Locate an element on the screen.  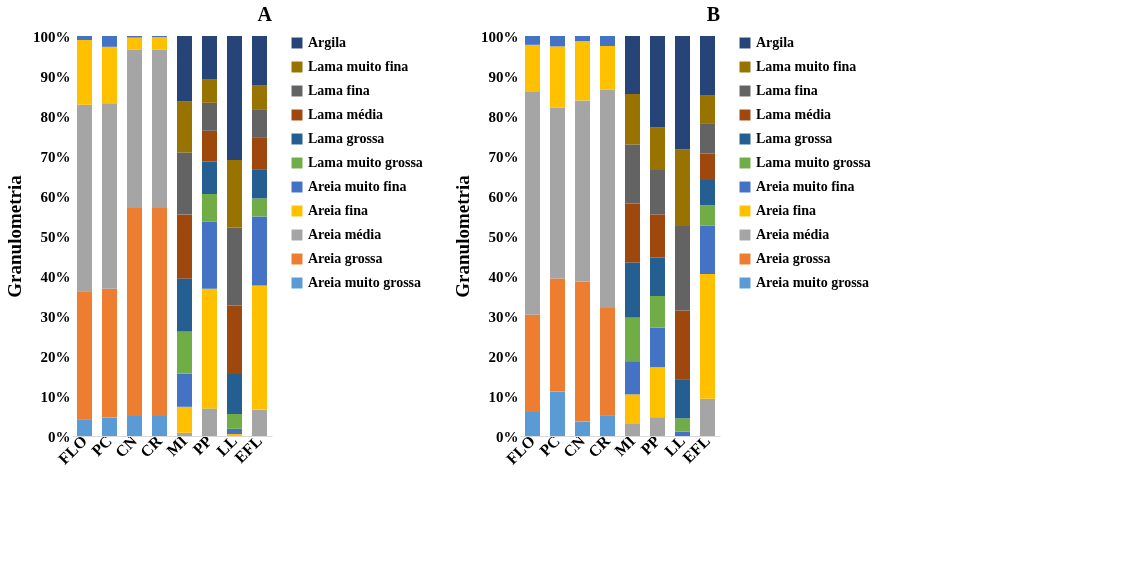
y-tick-label: 100% is located at coordinates (500, 36).